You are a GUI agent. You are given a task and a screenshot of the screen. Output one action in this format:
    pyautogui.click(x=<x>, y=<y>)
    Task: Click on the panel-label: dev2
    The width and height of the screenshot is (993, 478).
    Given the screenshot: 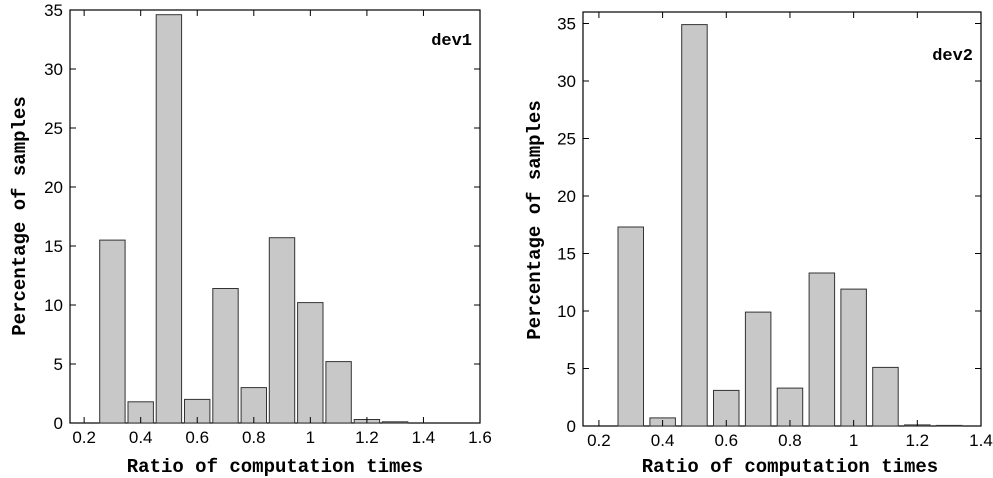 What is the action you would take?
    pyautogui.click(x=952, y=56)
    